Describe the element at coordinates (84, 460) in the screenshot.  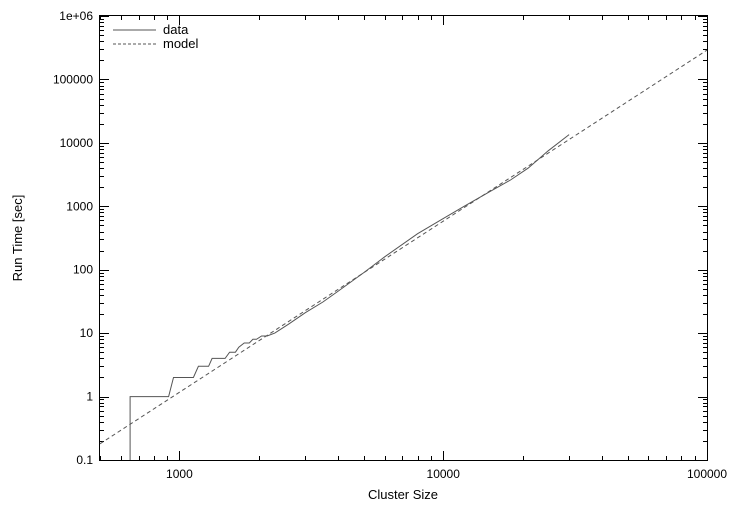
I see `y-tick-label: 0.1` at that location.